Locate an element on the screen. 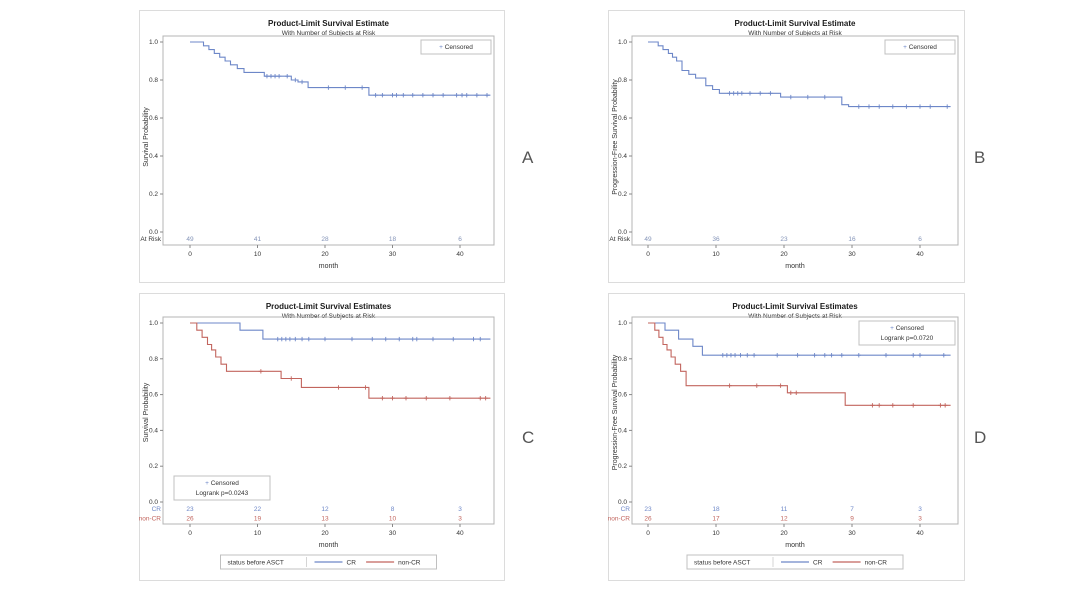 The height and width of the screenshot is (608, 1080). at-risk-count: 11 is located at coordinates (784, 509).